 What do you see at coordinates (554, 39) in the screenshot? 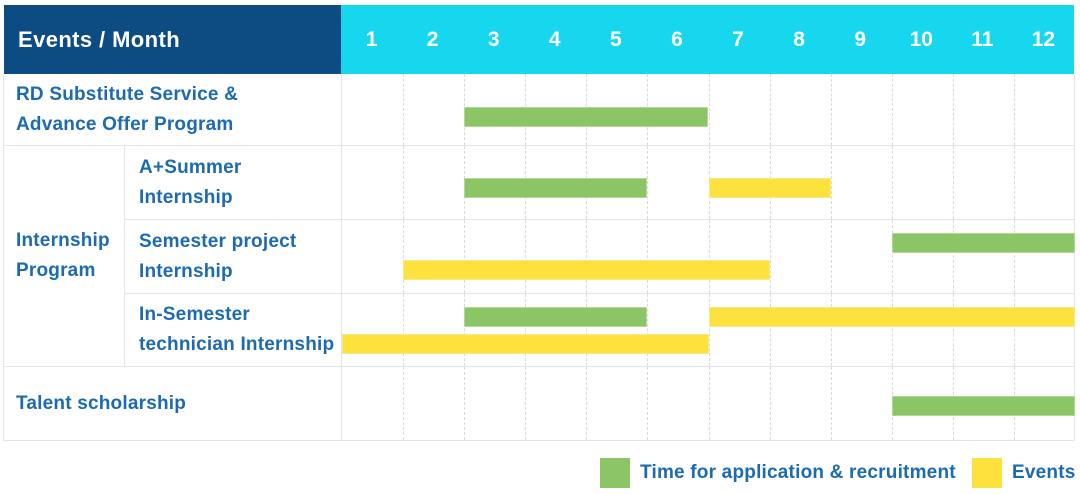
I see `month-header-cell: 4` at bounding box center [554, 39].